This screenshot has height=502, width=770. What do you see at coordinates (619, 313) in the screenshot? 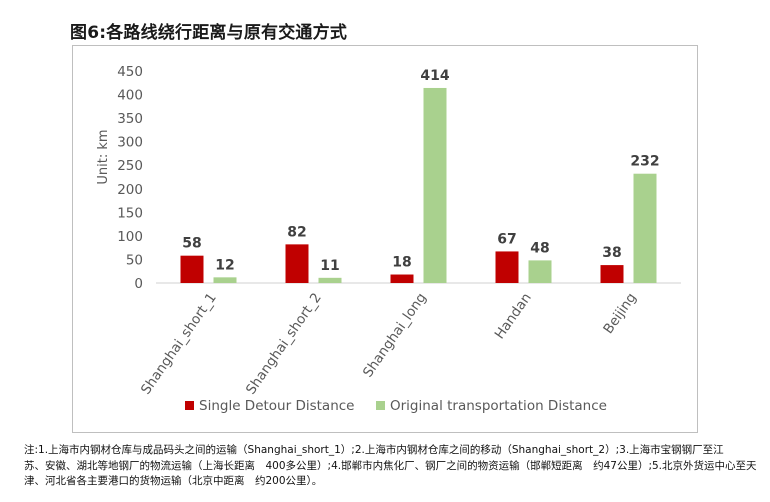
I see `x-tick-label: Beijing` at bounding box center [619, 313].